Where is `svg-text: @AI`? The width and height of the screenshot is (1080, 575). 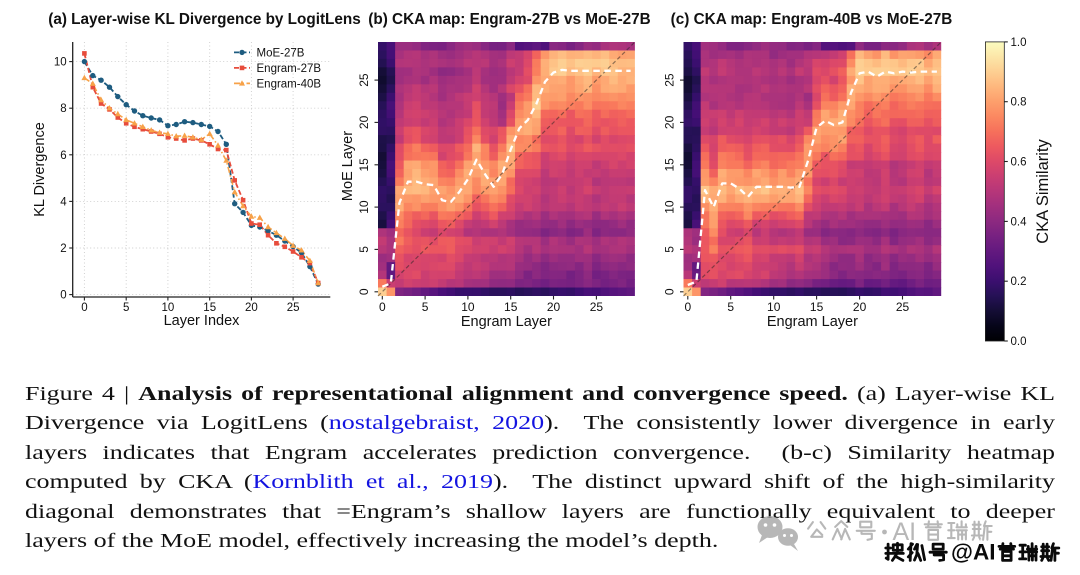 svg-text: @AI is located at coordinates (973, 552).